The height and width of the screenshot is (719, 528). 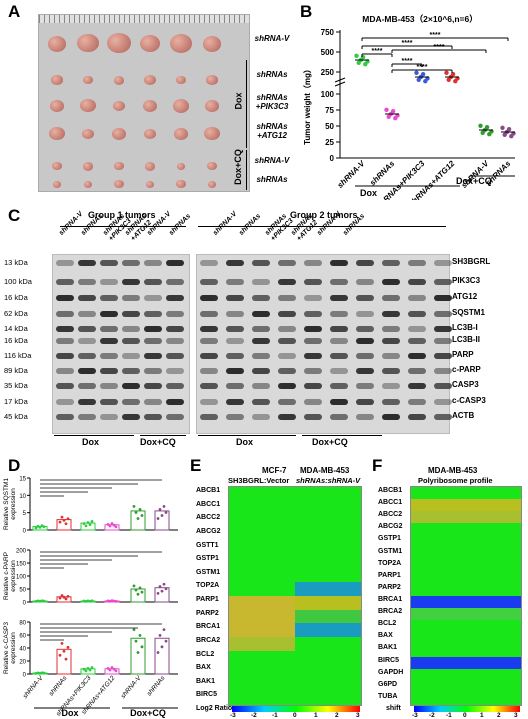 I want to click on kda-label: 16 kDa, so click(x=16, y=297).